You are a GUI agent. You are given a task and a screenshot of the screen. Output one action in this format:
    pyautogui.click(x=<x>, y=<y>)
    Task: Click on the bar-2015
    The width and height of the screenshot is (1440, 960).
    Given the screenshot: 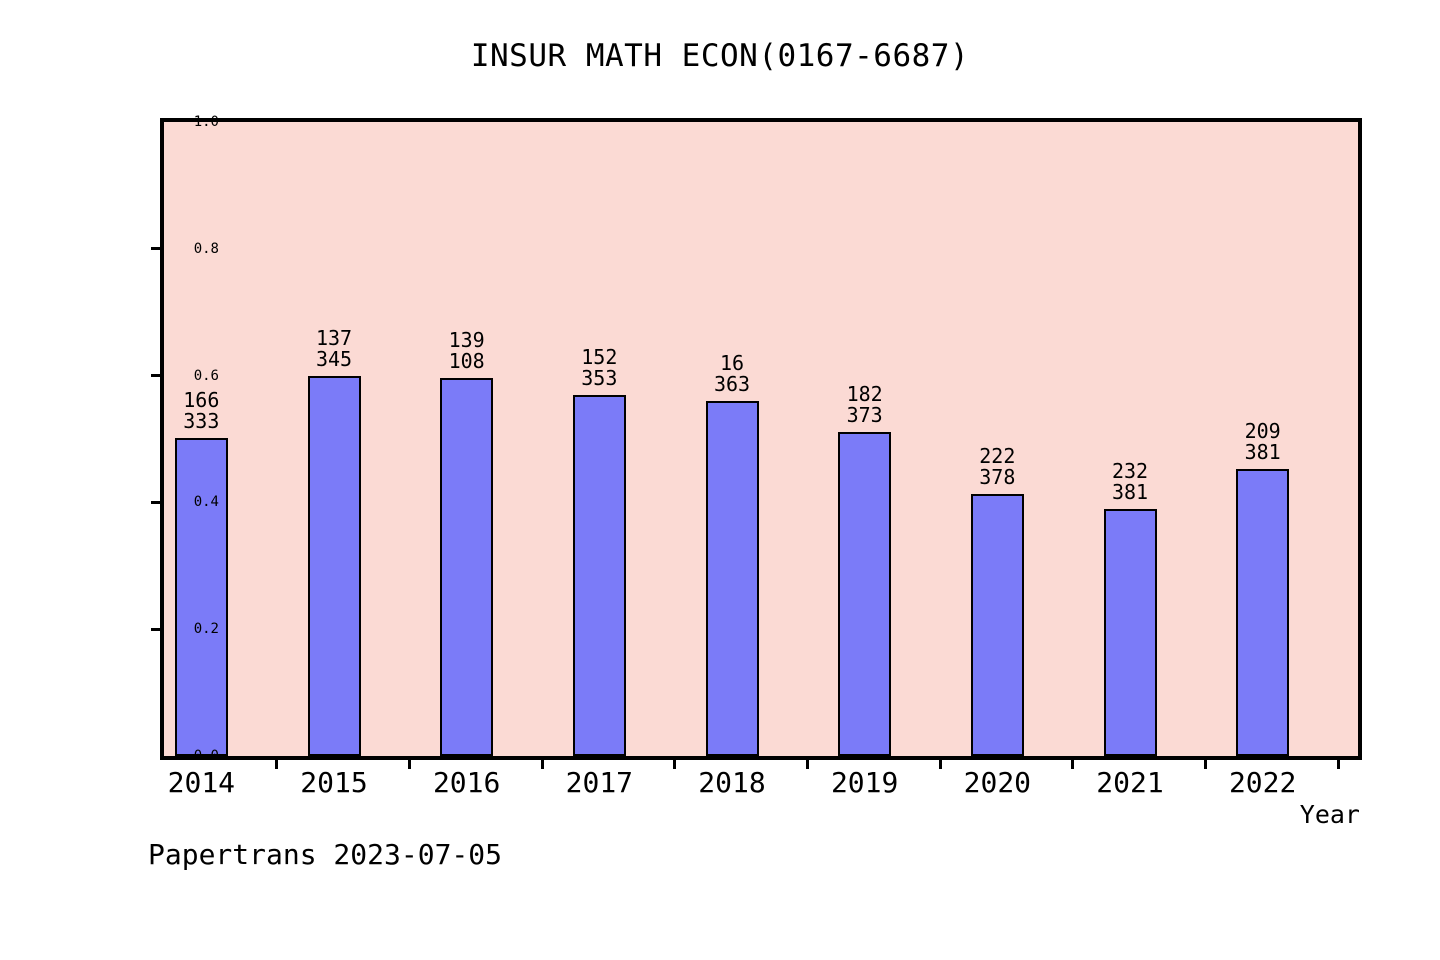 What is the action you would take?
    pyautogui.click(x=334, y=566)
    